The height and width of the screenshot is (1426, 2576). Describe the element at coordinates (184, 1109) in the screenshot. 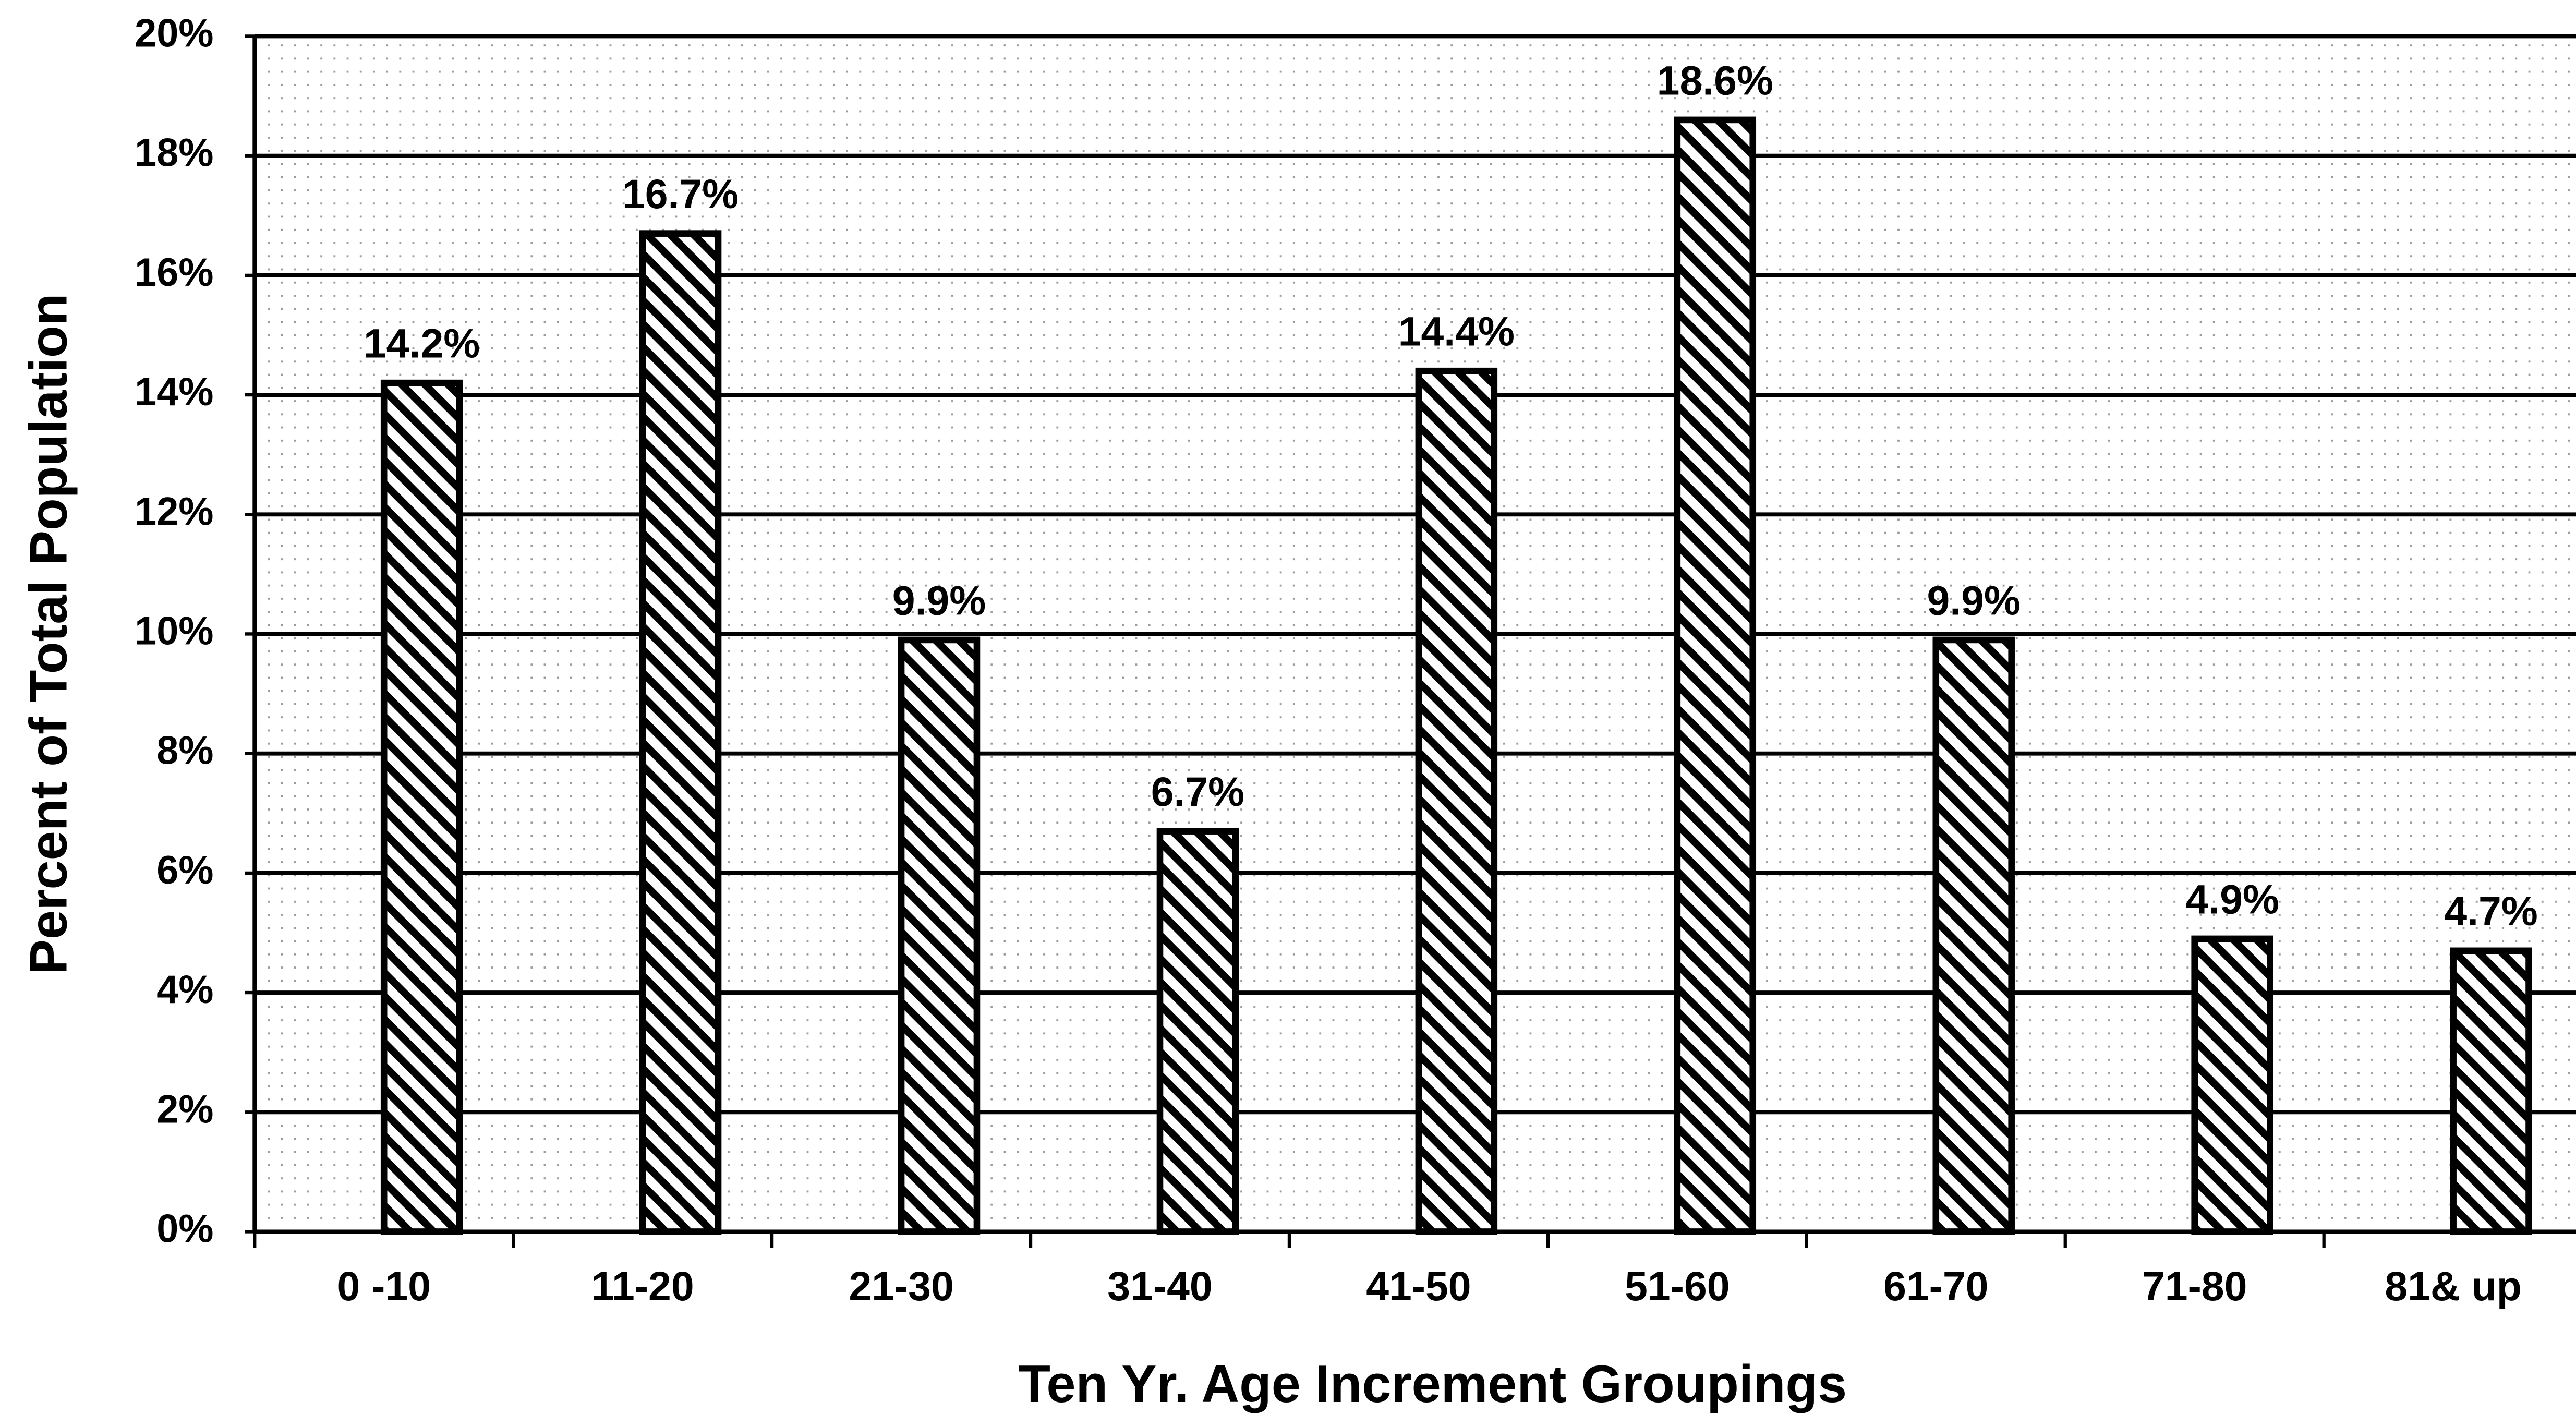

I see `y-tick-label: 2%` at that location.